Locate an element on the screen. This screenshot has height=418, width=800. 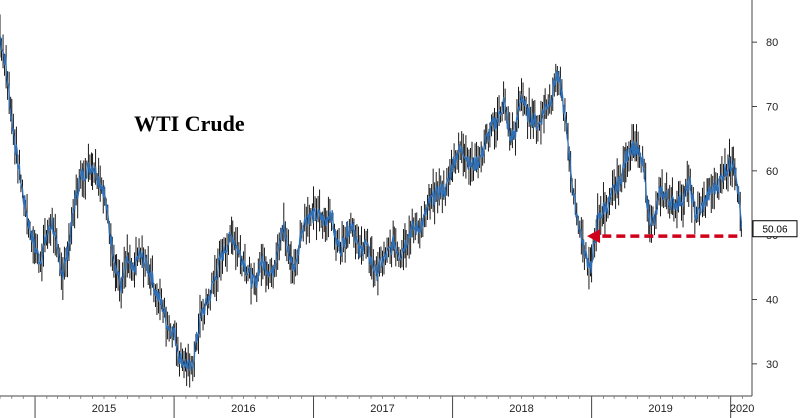
x-axis: 2015 2016 2017 2018 2019 2020 is located at coordinates (377, 406).